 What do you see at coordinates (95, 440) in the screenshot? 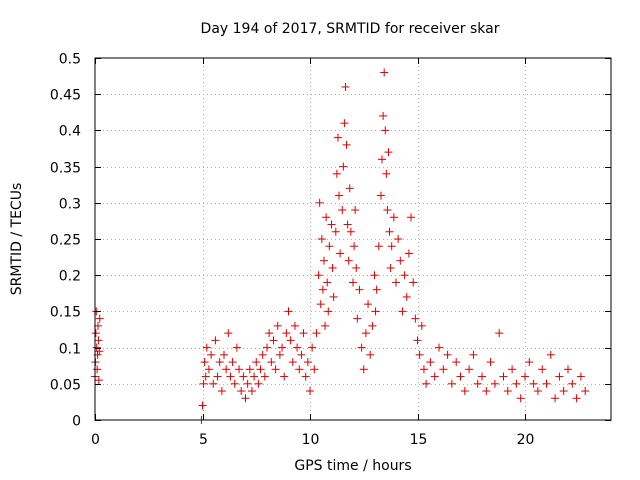
I see `x-tick-label: 0` at bounding box center [95, 440].